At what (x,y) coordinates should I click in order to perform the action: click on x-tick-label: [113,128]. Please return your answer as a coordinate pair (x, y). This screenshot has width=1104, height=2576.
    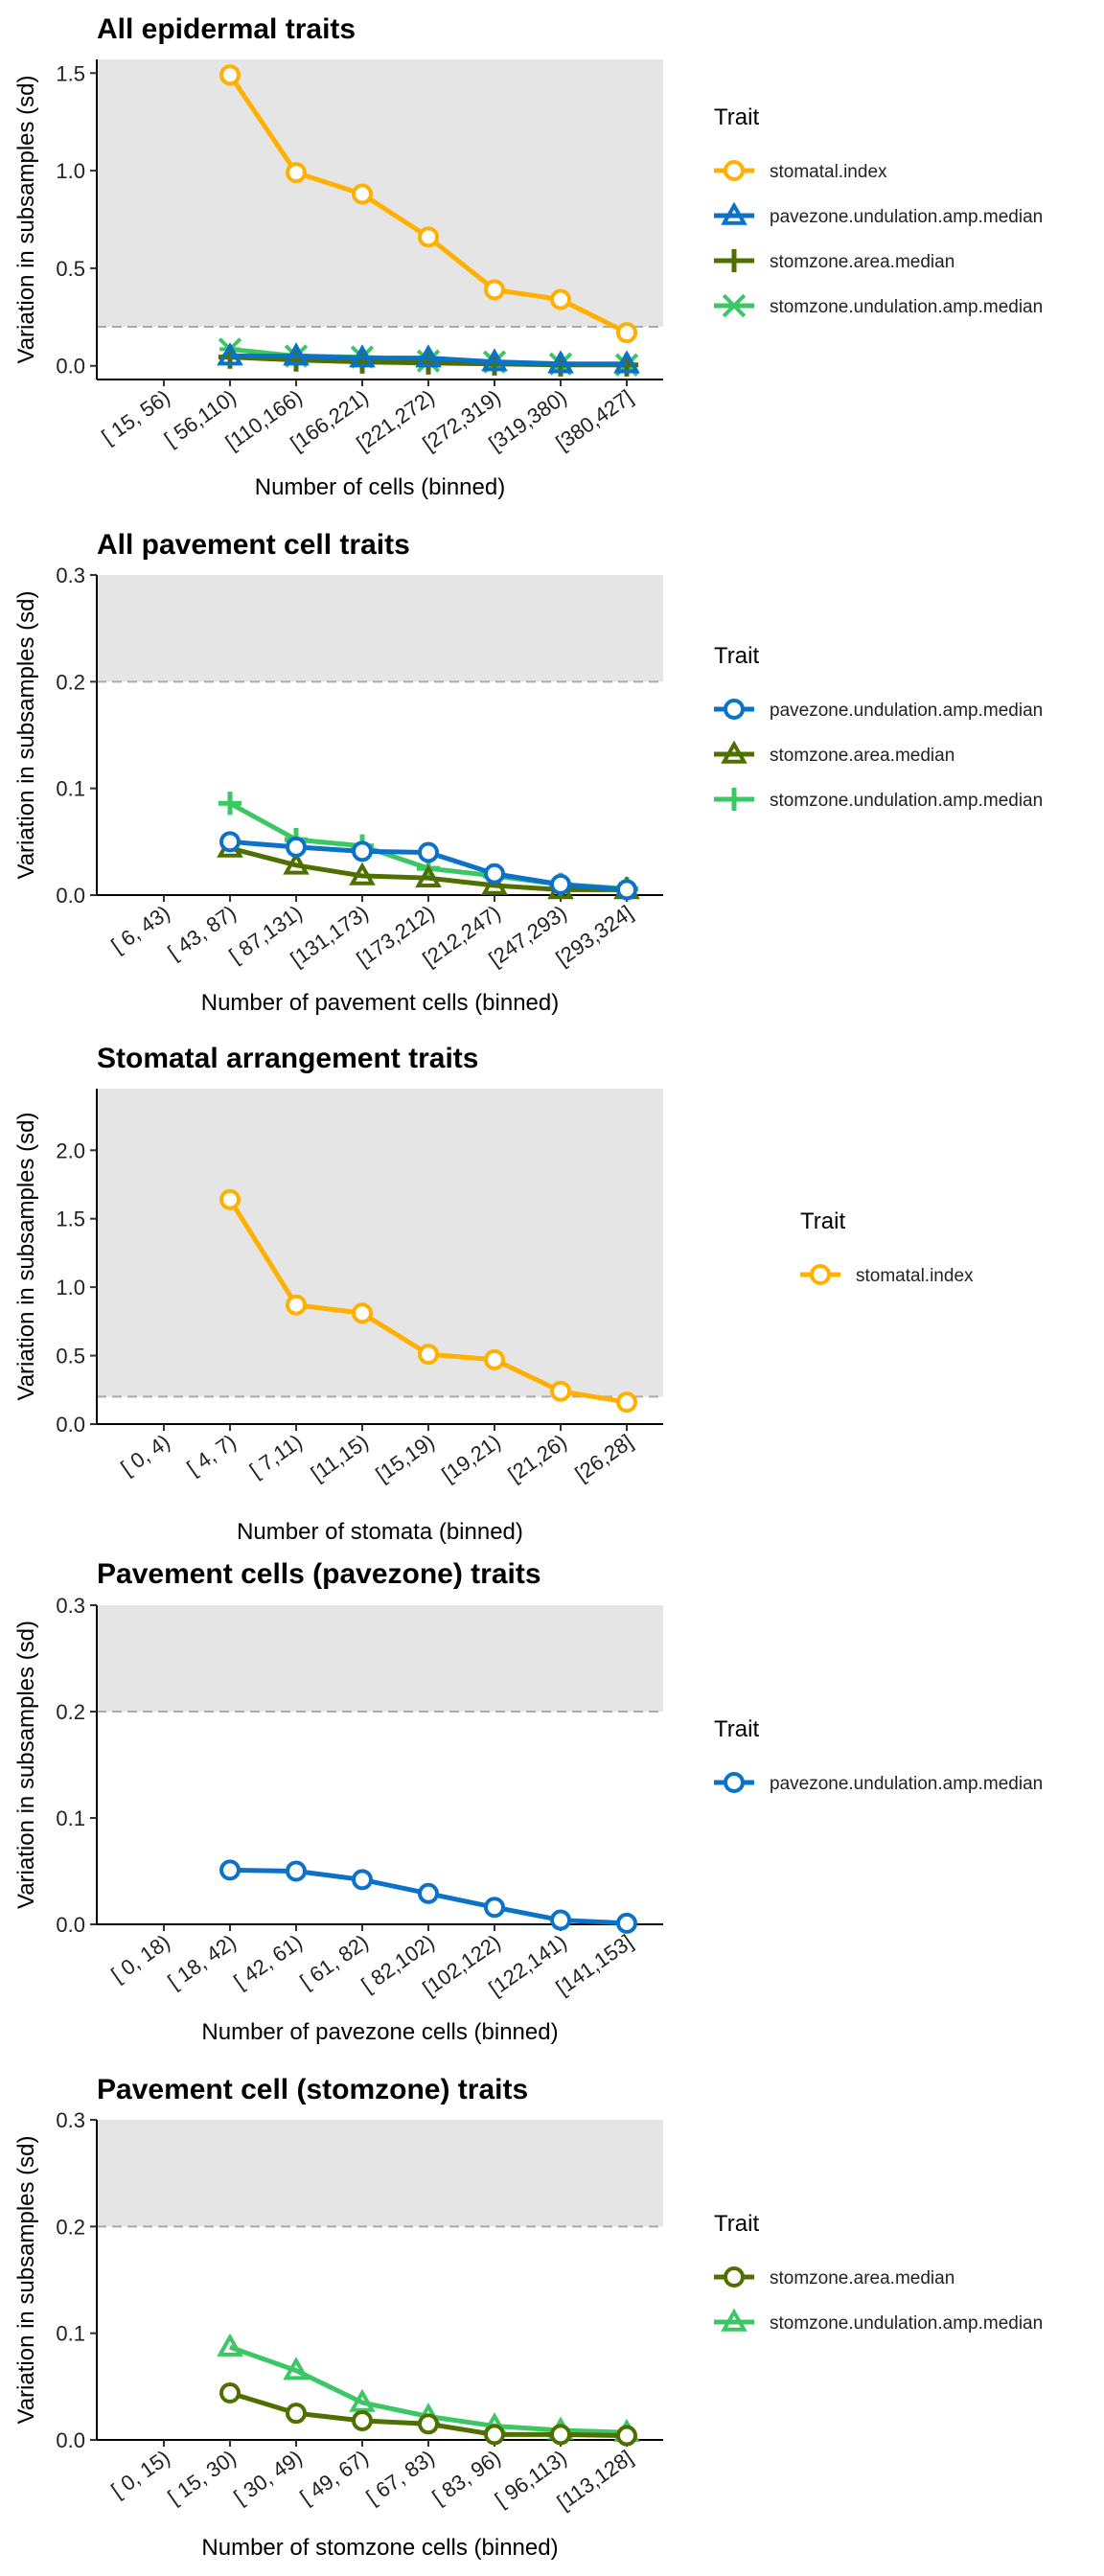
    Looking at the image, I should click on (595, 2480).